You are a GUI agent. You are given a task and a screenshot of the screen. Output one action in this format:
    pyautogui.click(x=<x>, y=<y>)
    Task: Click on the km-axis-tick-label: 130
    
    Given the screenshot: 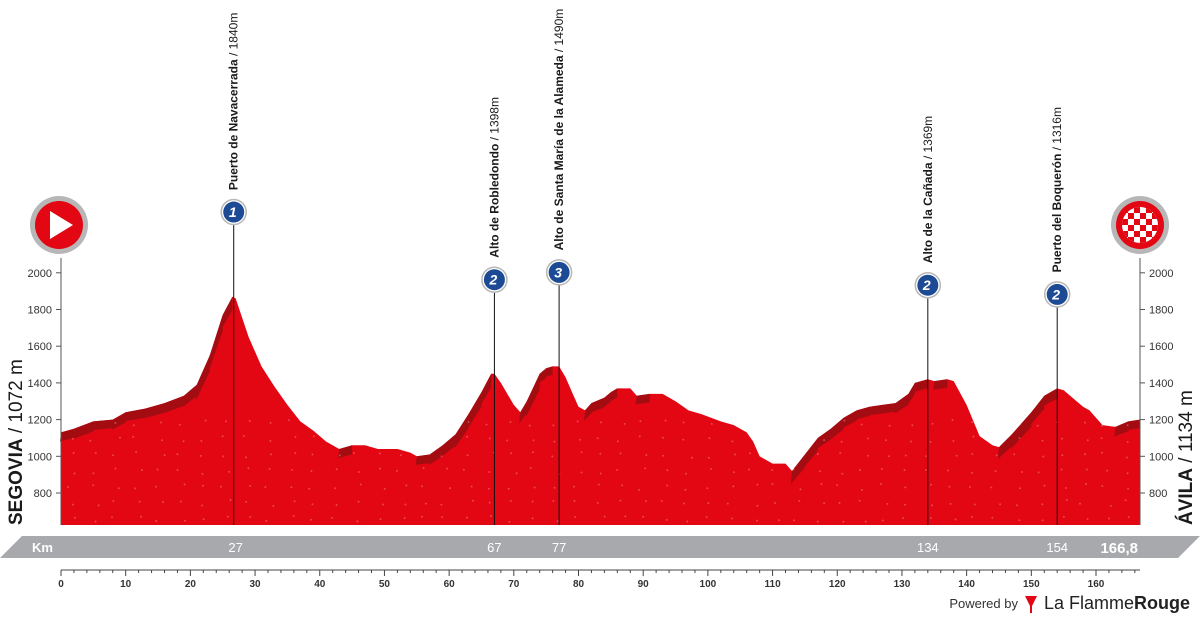 What is the action you would take?
    pyautogui.click(x=902, y=584)
    